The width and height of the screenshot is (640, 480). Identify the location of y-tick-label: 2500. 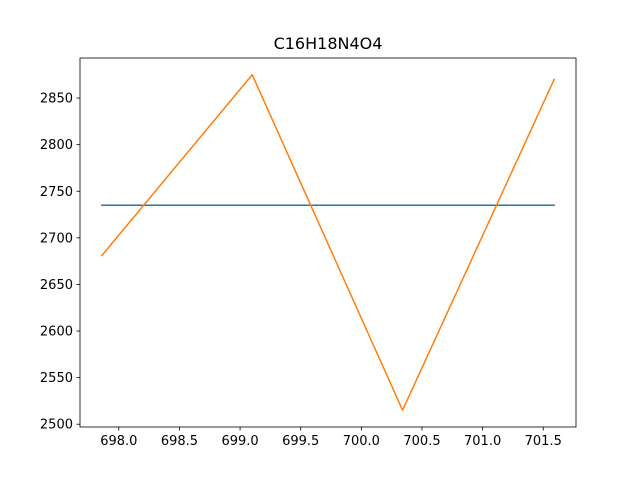
(56, 425).